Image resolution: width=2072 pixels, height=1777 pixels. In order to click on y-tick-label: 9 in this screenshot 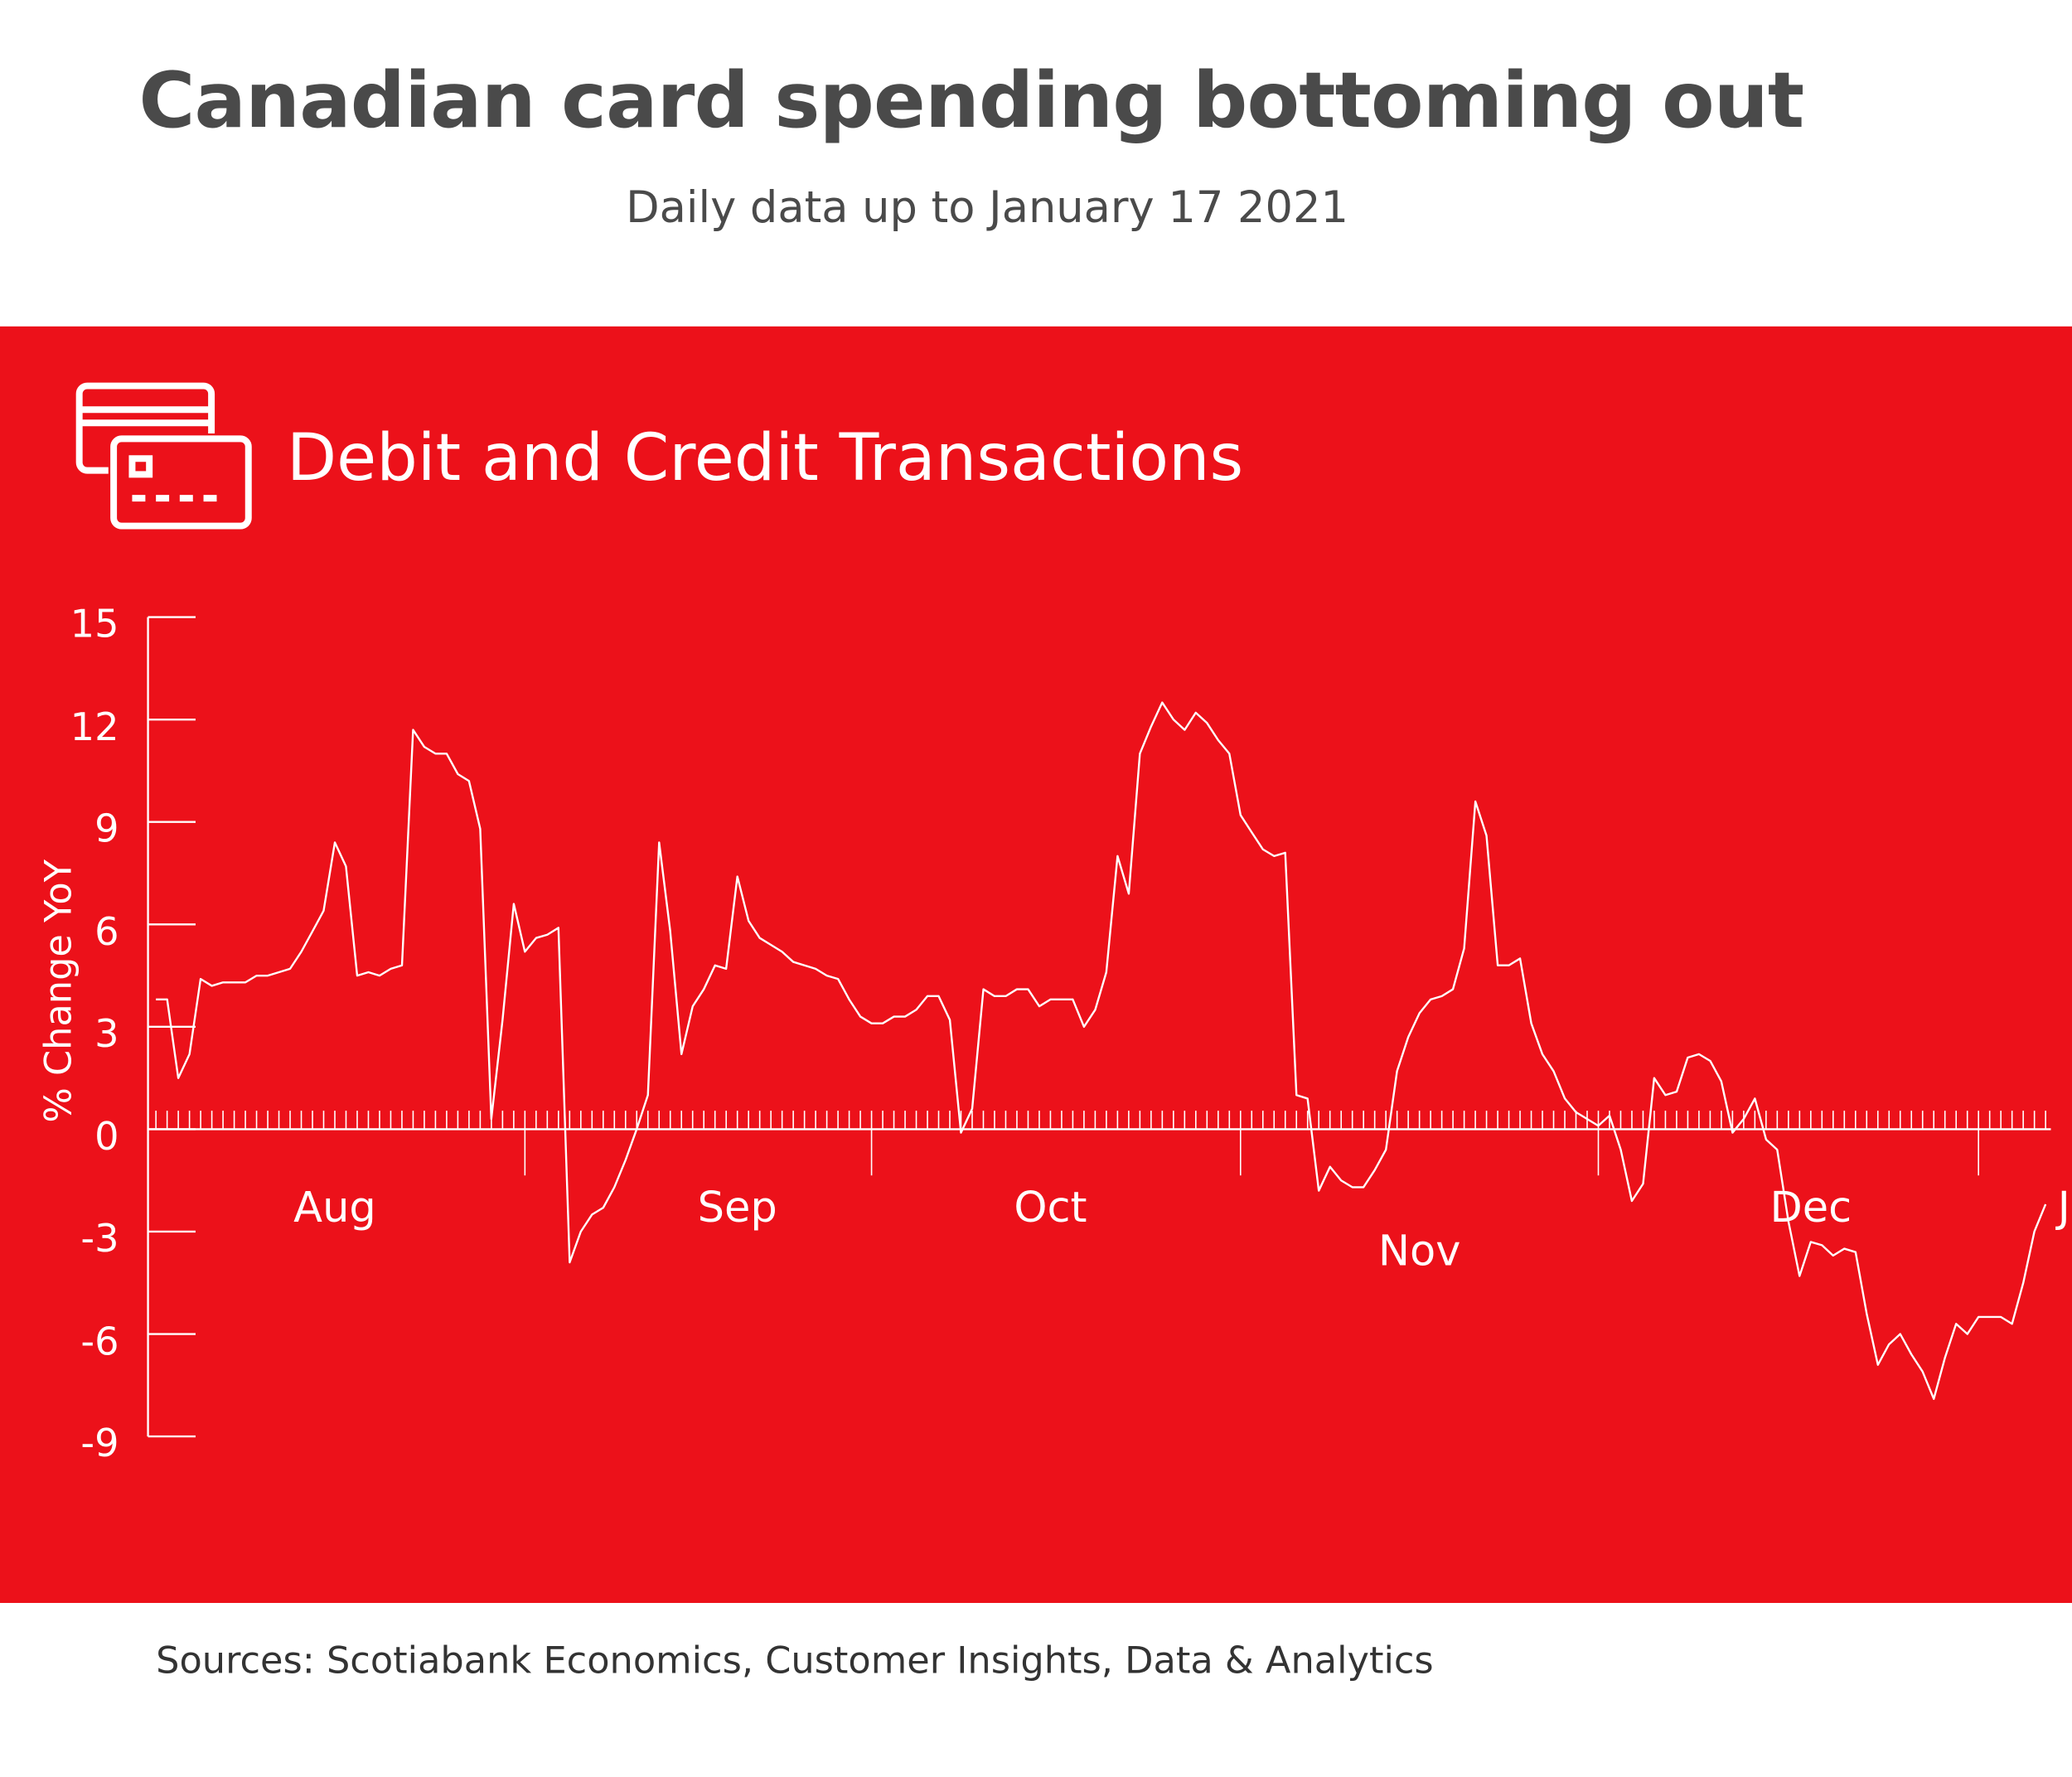, I will do `click(106, 828)`.